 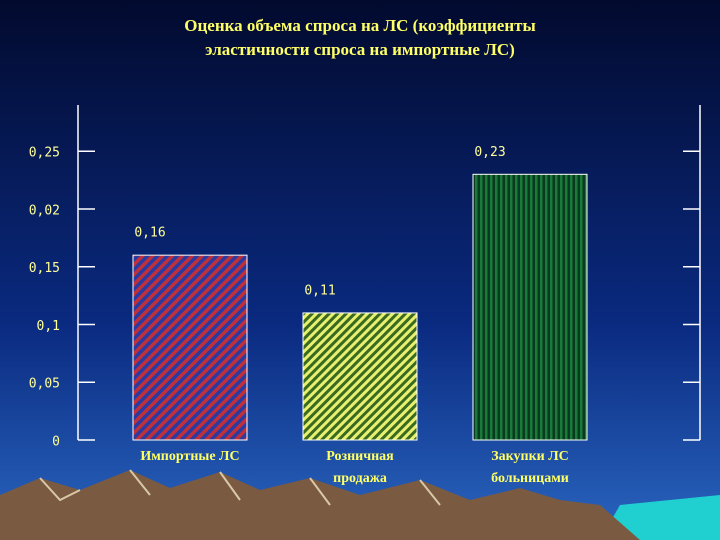 I want to click on x-tick-label: Закупки ЛС больницами, so click(x=530, y=467).